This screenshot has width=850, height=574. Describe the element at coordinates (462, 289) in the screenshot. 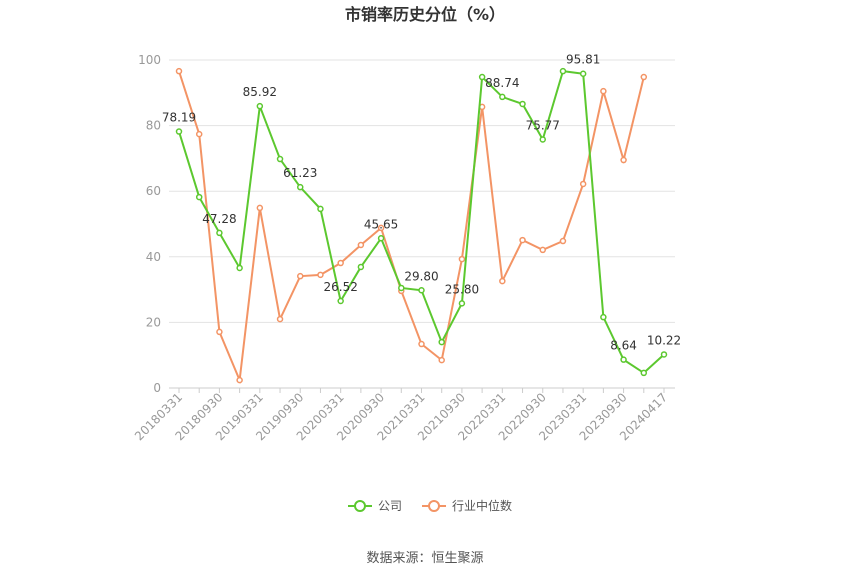

I see `data-label: 25.80` at that location.